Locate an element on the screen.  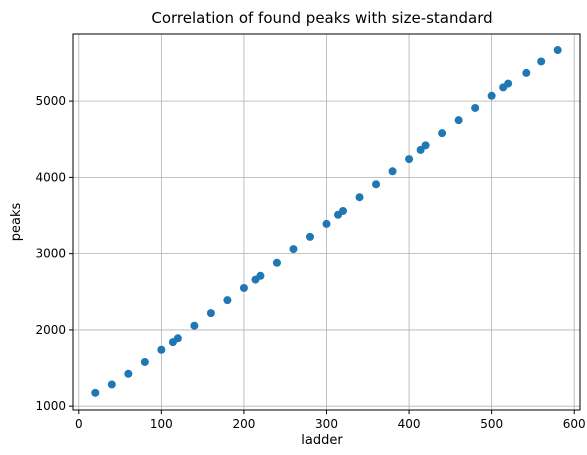
x-axis-label: ladder is located at coordinates (322, 440).